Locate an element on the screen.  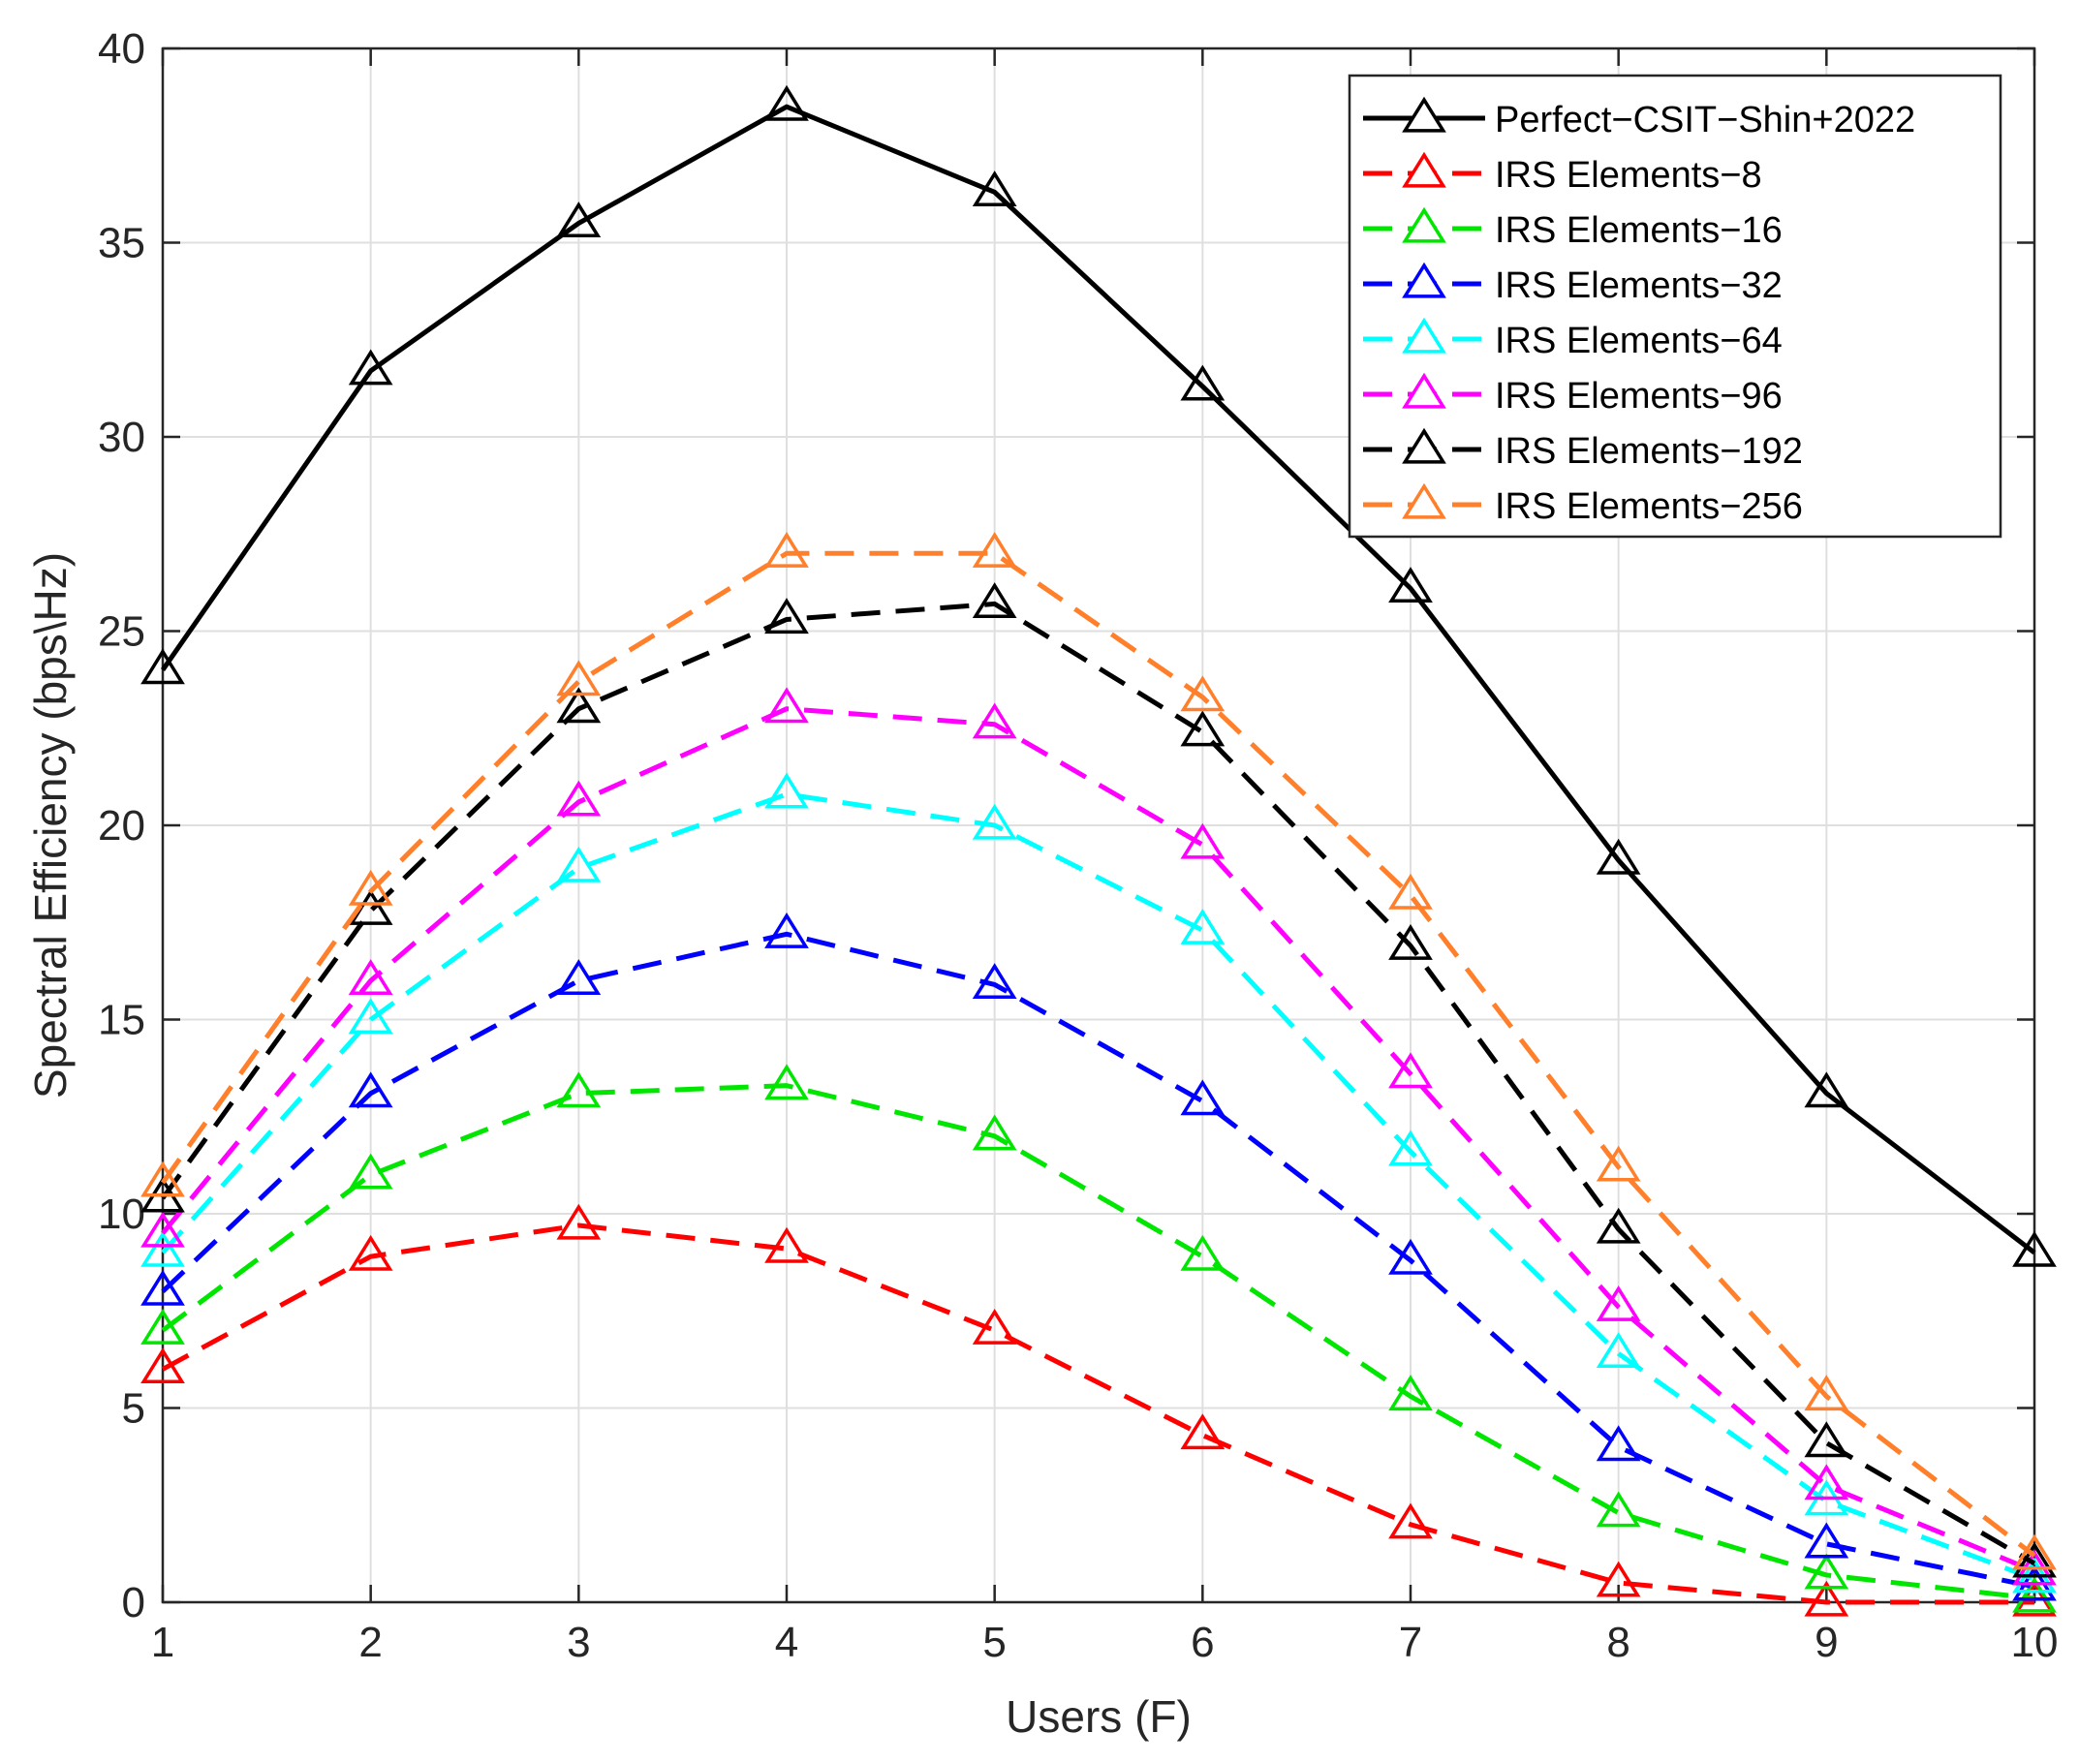
x-tick-label: 2 is located at coordinates (370, 1642).